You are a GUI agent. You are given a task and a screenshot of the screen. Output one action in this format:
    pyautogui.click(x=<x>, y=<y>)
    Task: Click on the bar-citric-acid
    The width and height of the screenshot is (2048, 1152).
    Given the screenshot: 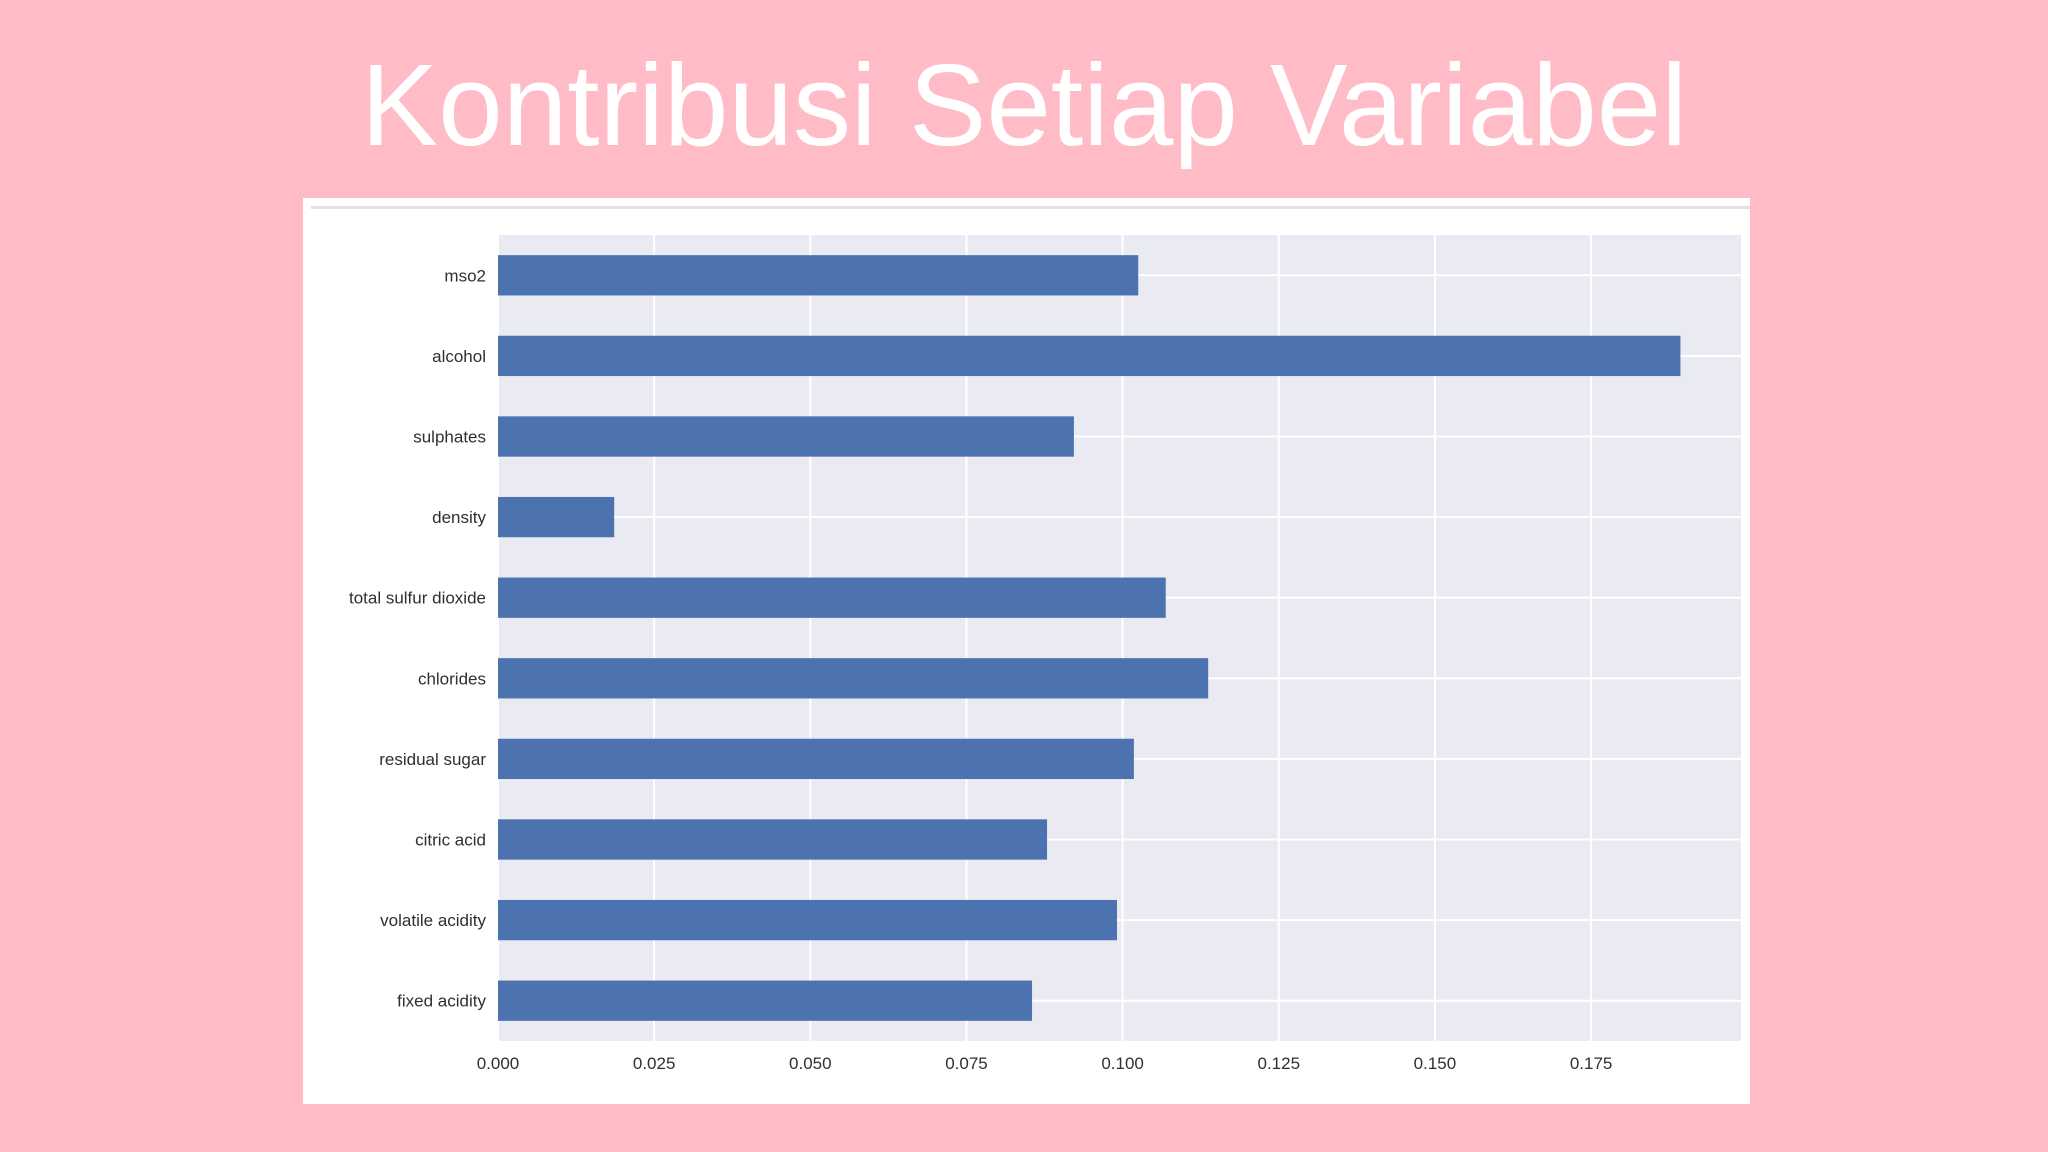 What is the action you would take?
    pyautogui.click(x=773, y=839)
    